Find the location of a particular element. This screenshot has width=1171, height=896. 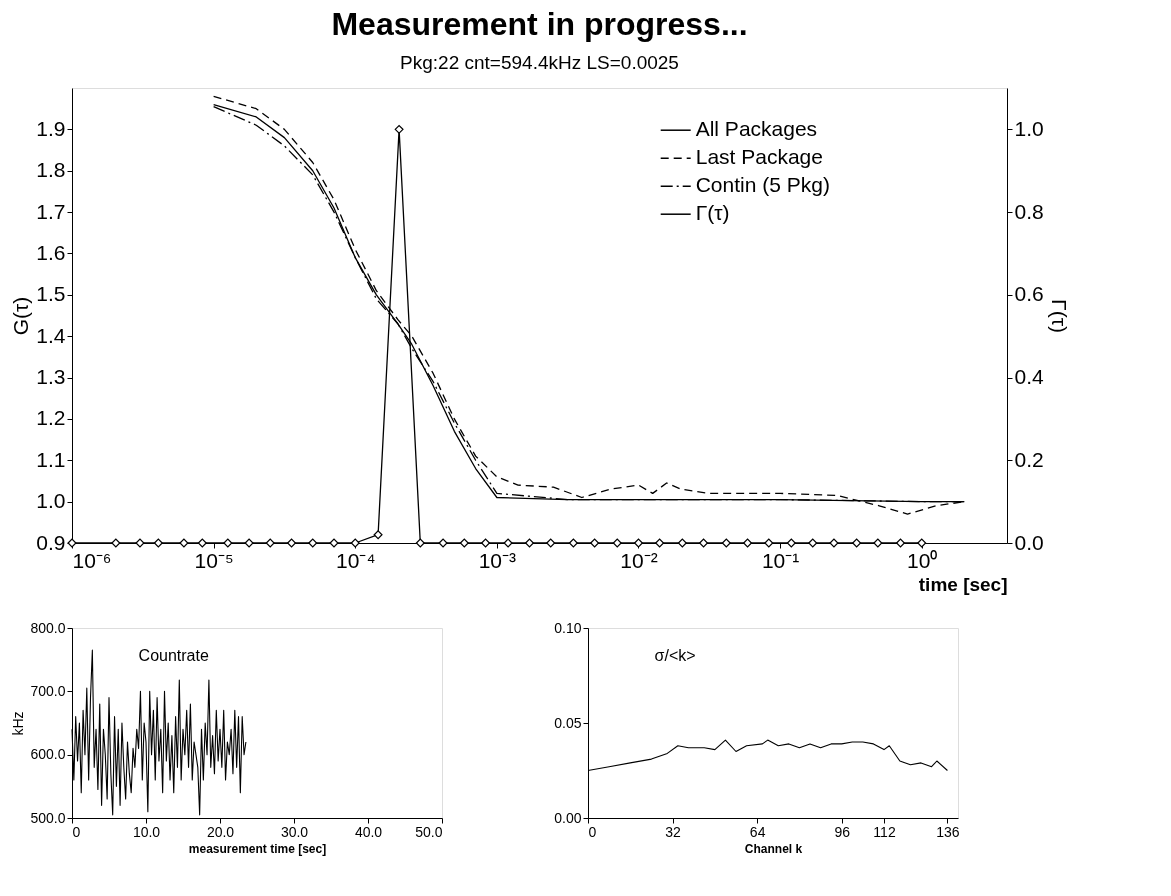

x-tick-label: 50.0 is located at coordinates (429, 831).